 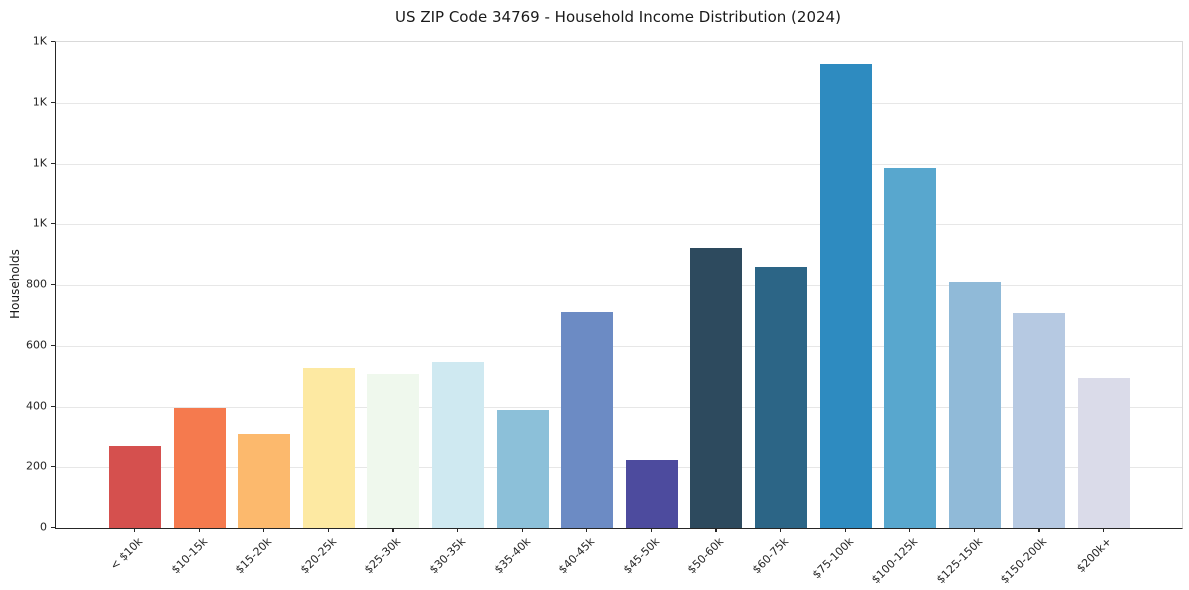 What do you see at coordinates (1104, 452) in the screenshot?
I see `bar-$200k+` at bounding box center [1104, 452].